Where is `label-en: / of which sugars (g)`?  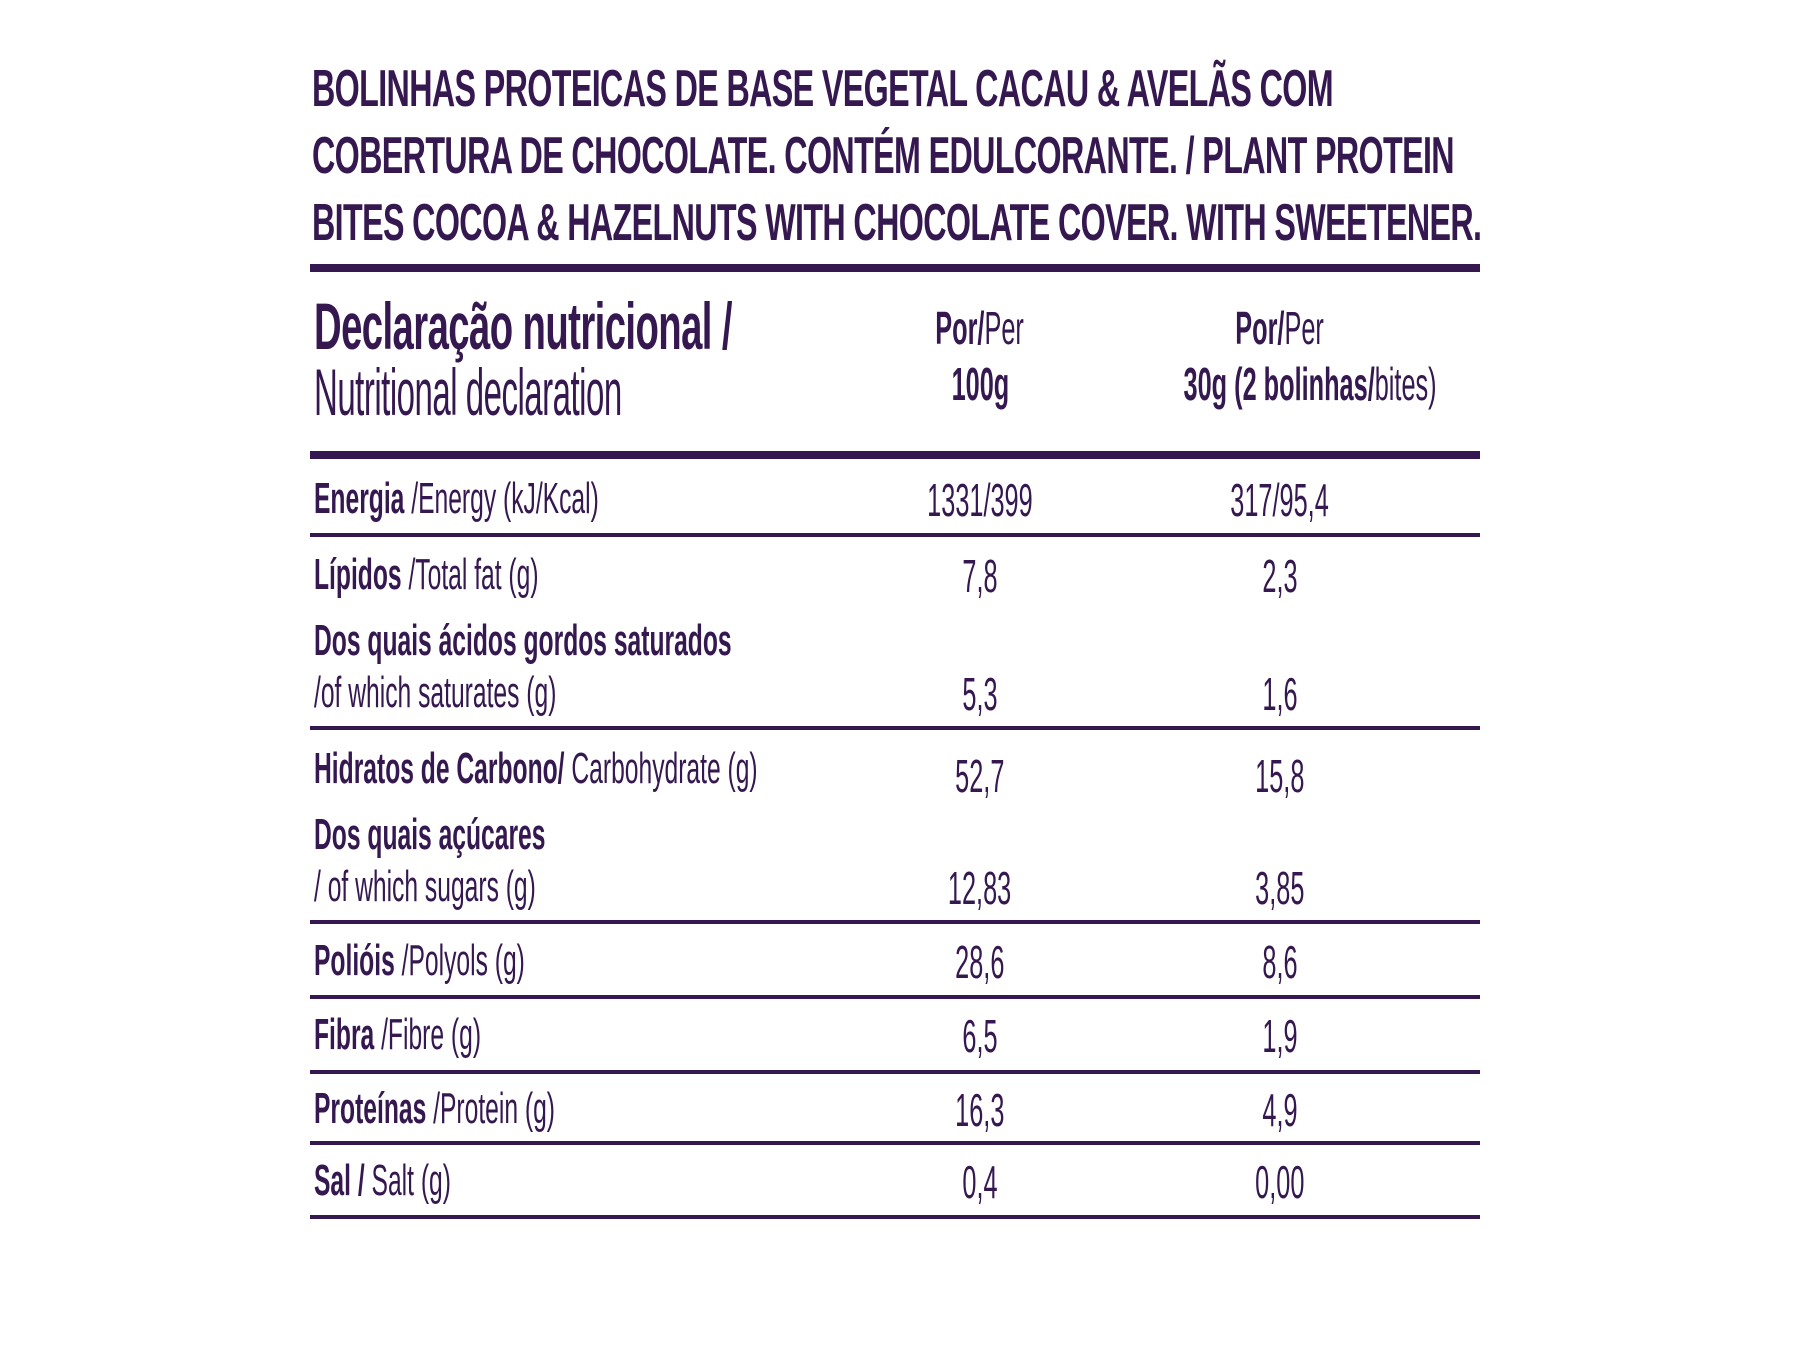 label-en: / of which sugars (g) is located at coordinates (425, 886).